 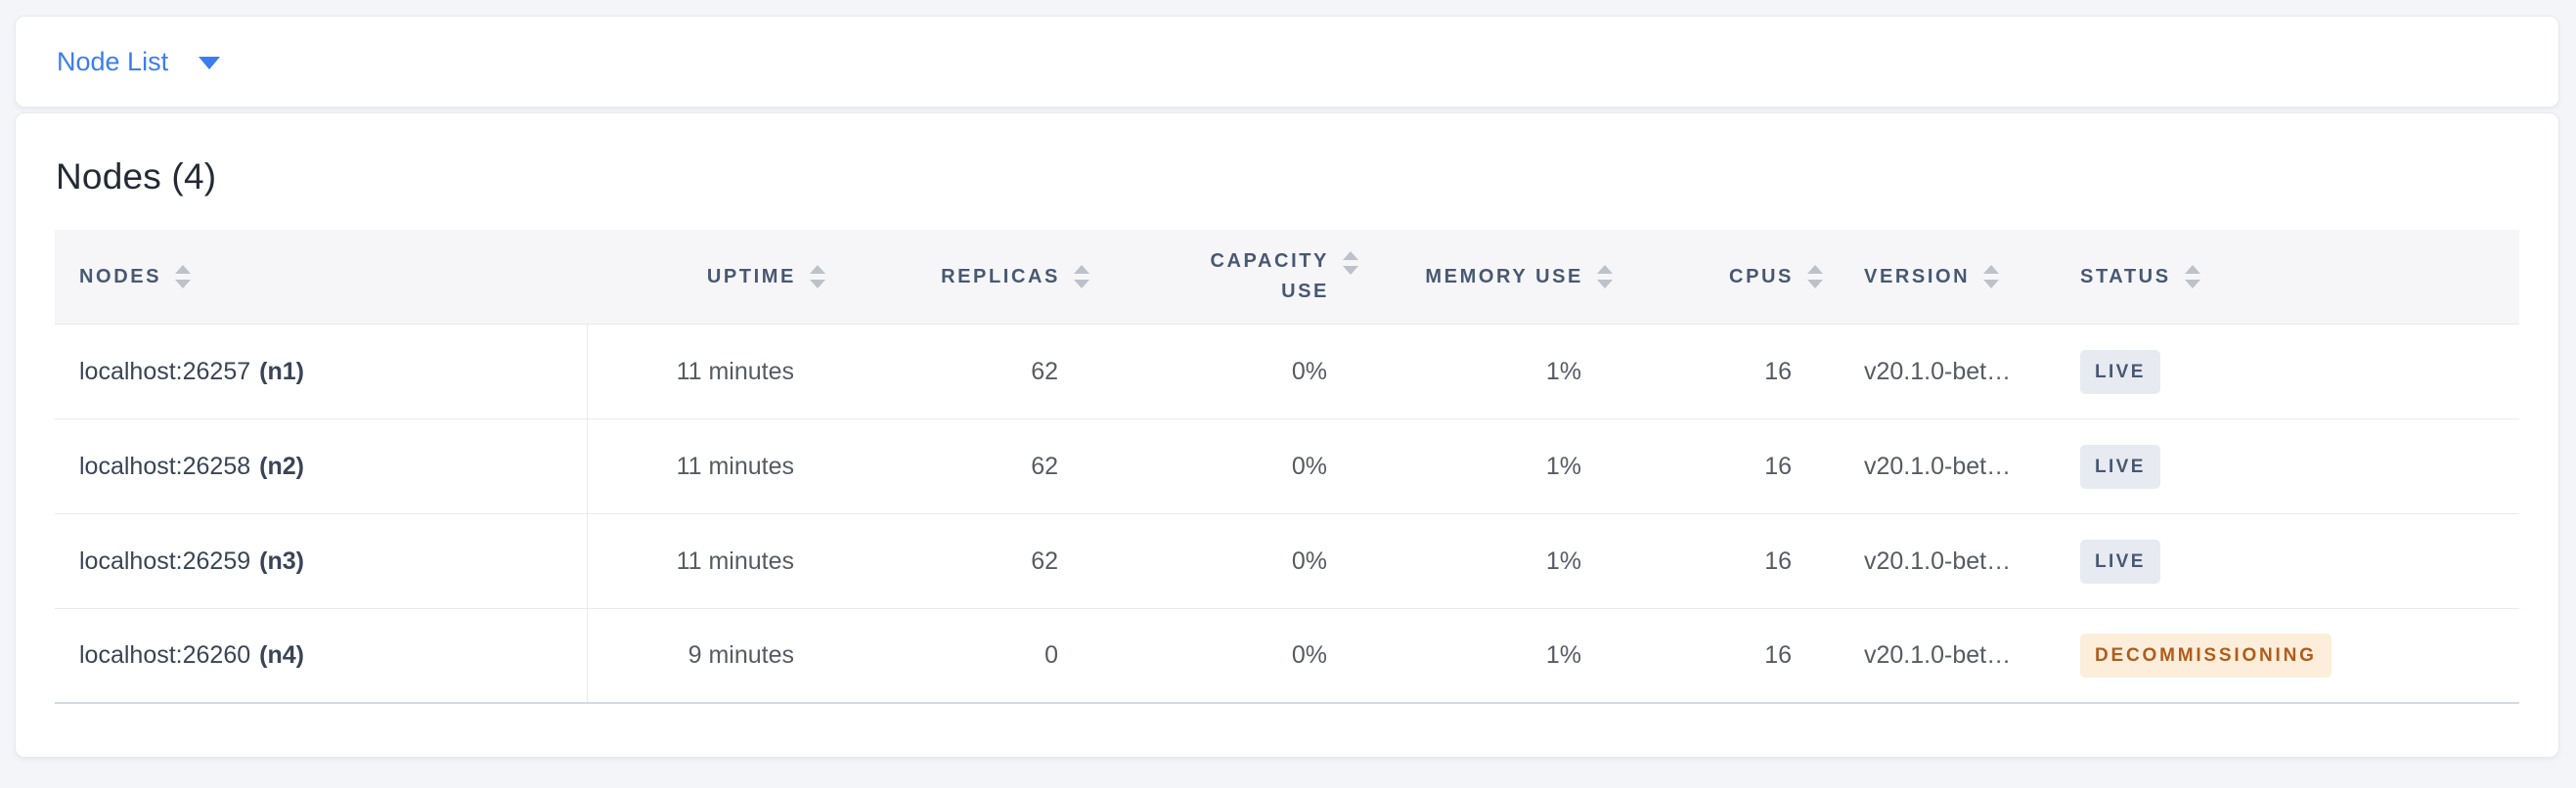 What do you see at coordinates (1497, 277) in the screenshot?
I see `column-header-memory-use: MEMORY USE` at bounding box center [1497, 277].